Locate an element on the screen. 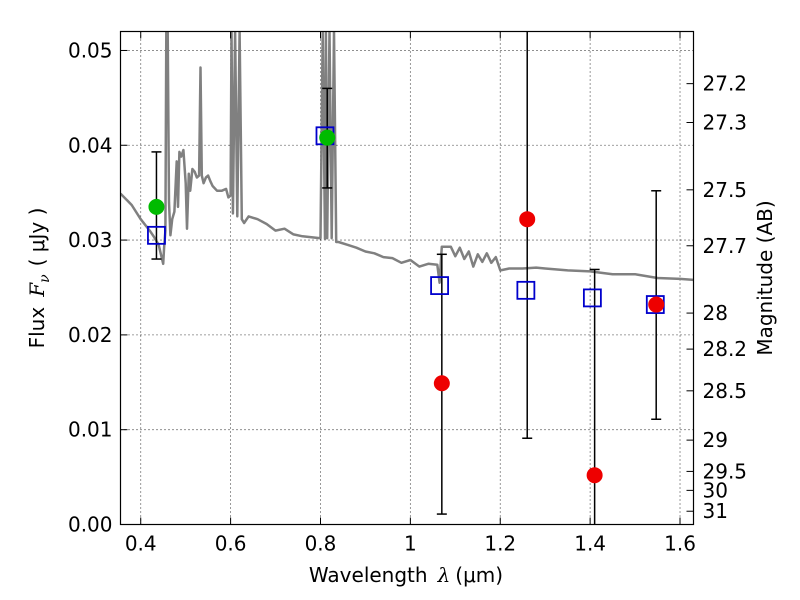 The image size is (800, 600). x-tick-label: 1.4 is located at coordinates (590, 544).